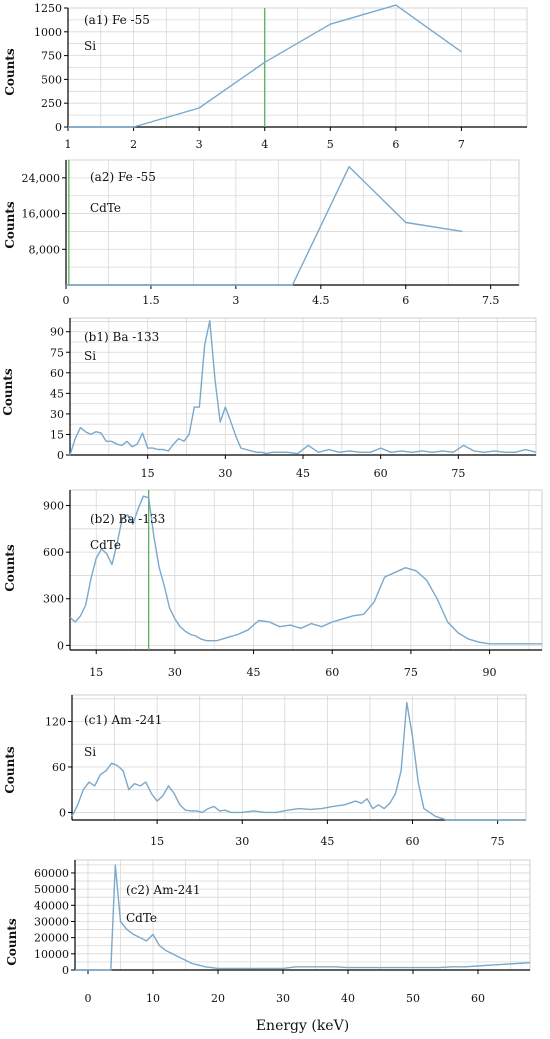 Image resolution: width=550 pixels, height=1039 pixels. I want to click on y-tick-label: 15, so click(57, 434).